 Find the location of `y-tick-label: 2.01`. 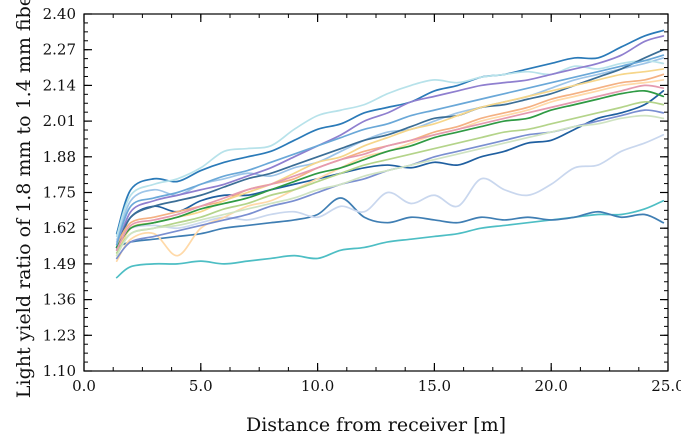

y-tick-label: 2.01 is located at coordinates (59, 121).